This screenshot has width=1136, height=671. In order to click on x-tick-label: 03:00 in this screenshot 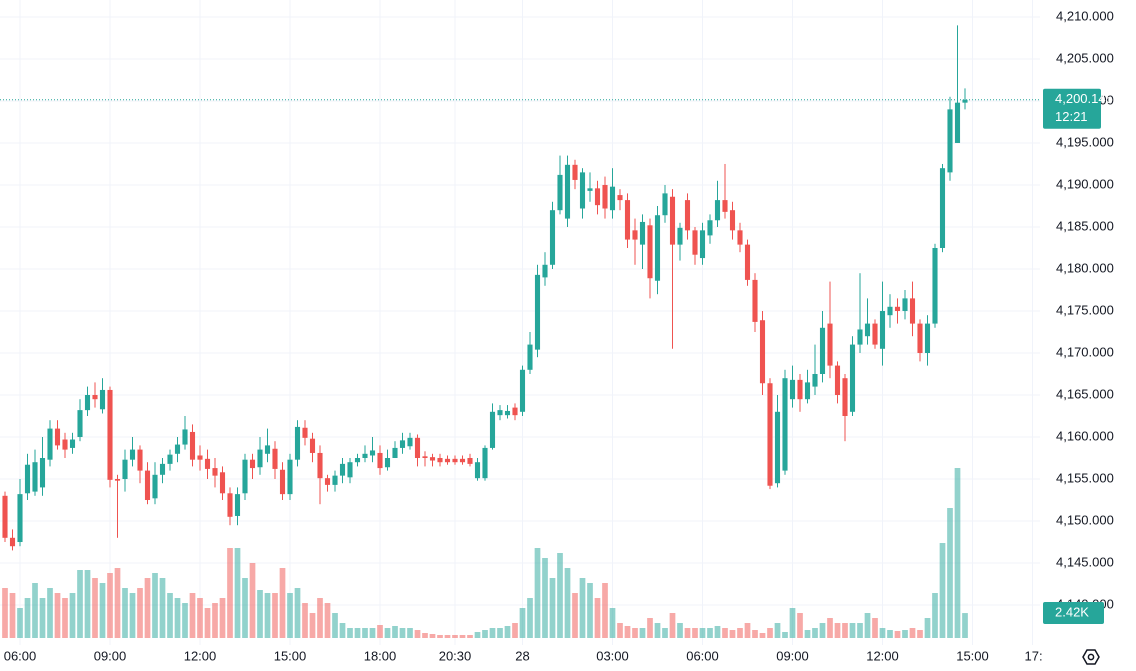, I will do `click(612, 655)`.